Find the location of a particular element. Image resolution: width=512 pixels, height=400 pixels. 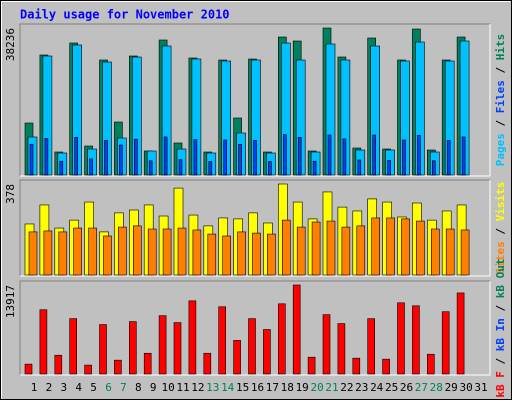

x-tick-label: 10 is located at coordinates (167, 387).